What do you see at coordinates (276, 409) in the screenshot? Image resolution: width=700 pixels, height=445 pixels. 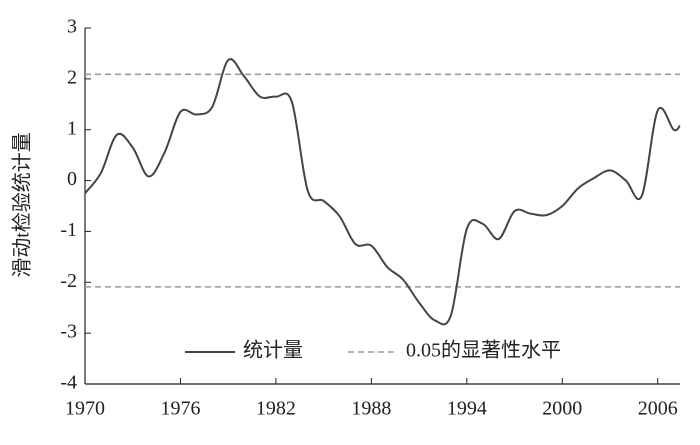 I see `x-tick-label: 1982` at bounding box center [276, 409].